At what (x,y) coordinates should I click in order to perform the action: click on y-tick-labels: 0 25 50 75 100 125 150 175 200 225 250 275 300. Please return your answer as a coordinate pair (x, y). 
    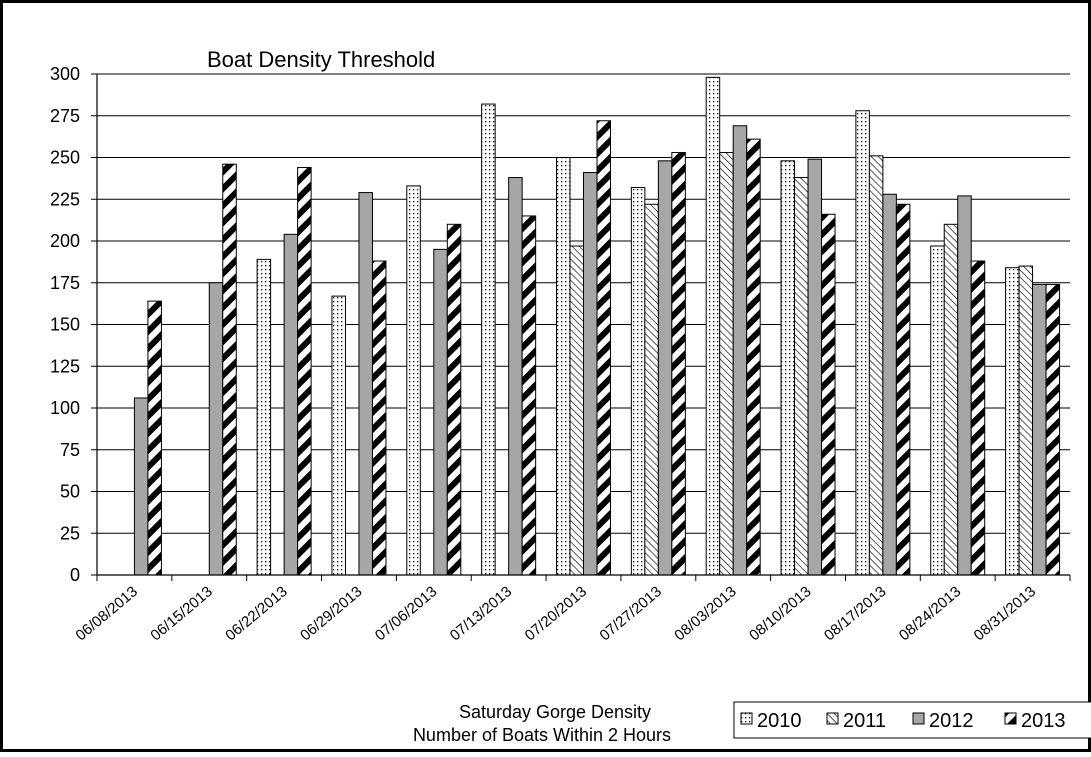
    Looking at the image, I should click on (65, 324).